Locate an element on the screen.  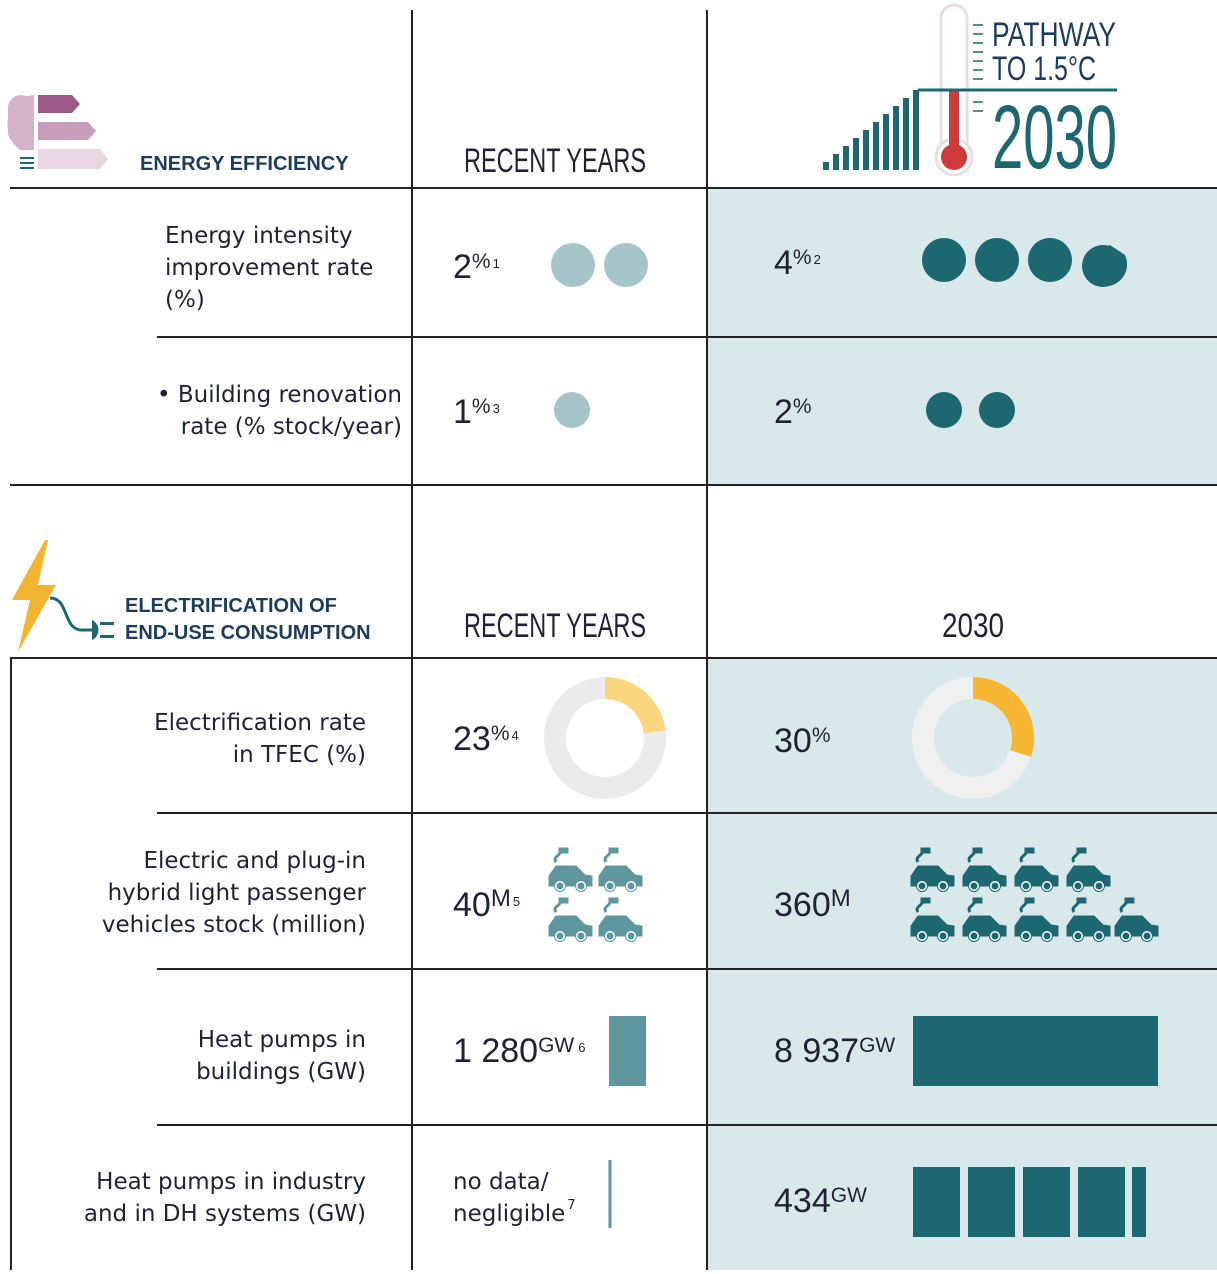
row-label: buildings (GW) is located at coordinates (281, 1072).